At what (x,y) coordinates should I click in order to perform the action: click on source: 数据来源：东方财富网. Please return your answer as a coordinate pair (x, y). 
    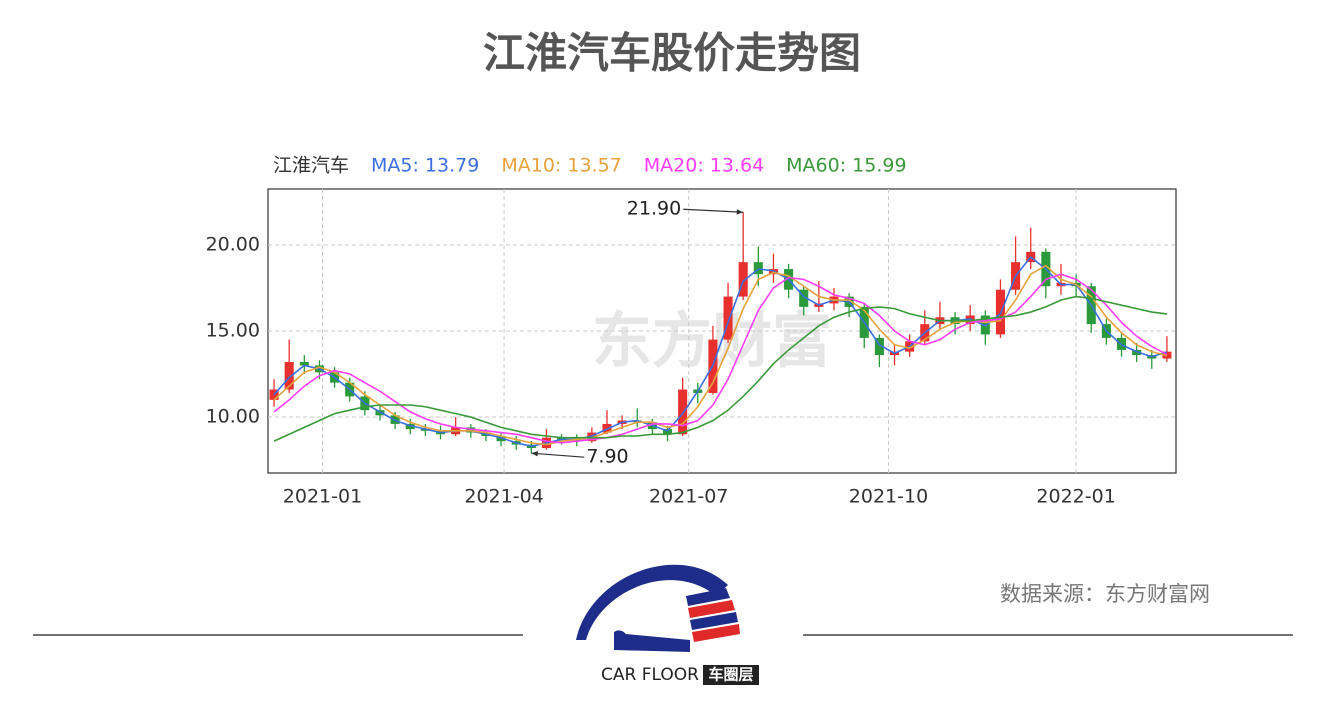
    Looking at the image, I should click on (1105, 594).